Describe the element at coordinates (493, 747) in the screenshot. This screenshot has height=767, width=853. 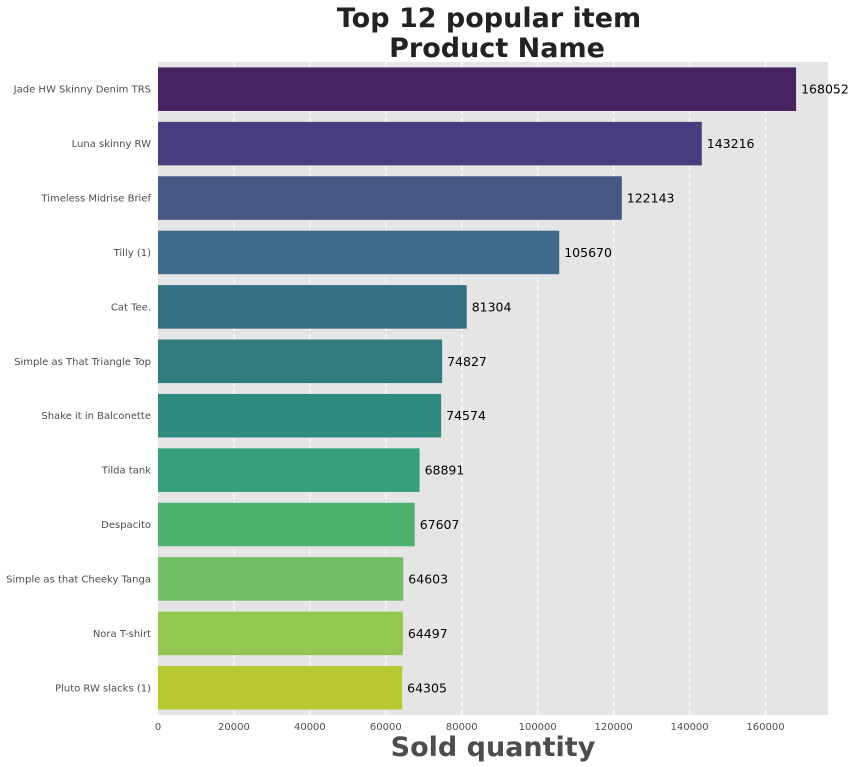
I see `x-axis-label: Sold quantity` at that location.